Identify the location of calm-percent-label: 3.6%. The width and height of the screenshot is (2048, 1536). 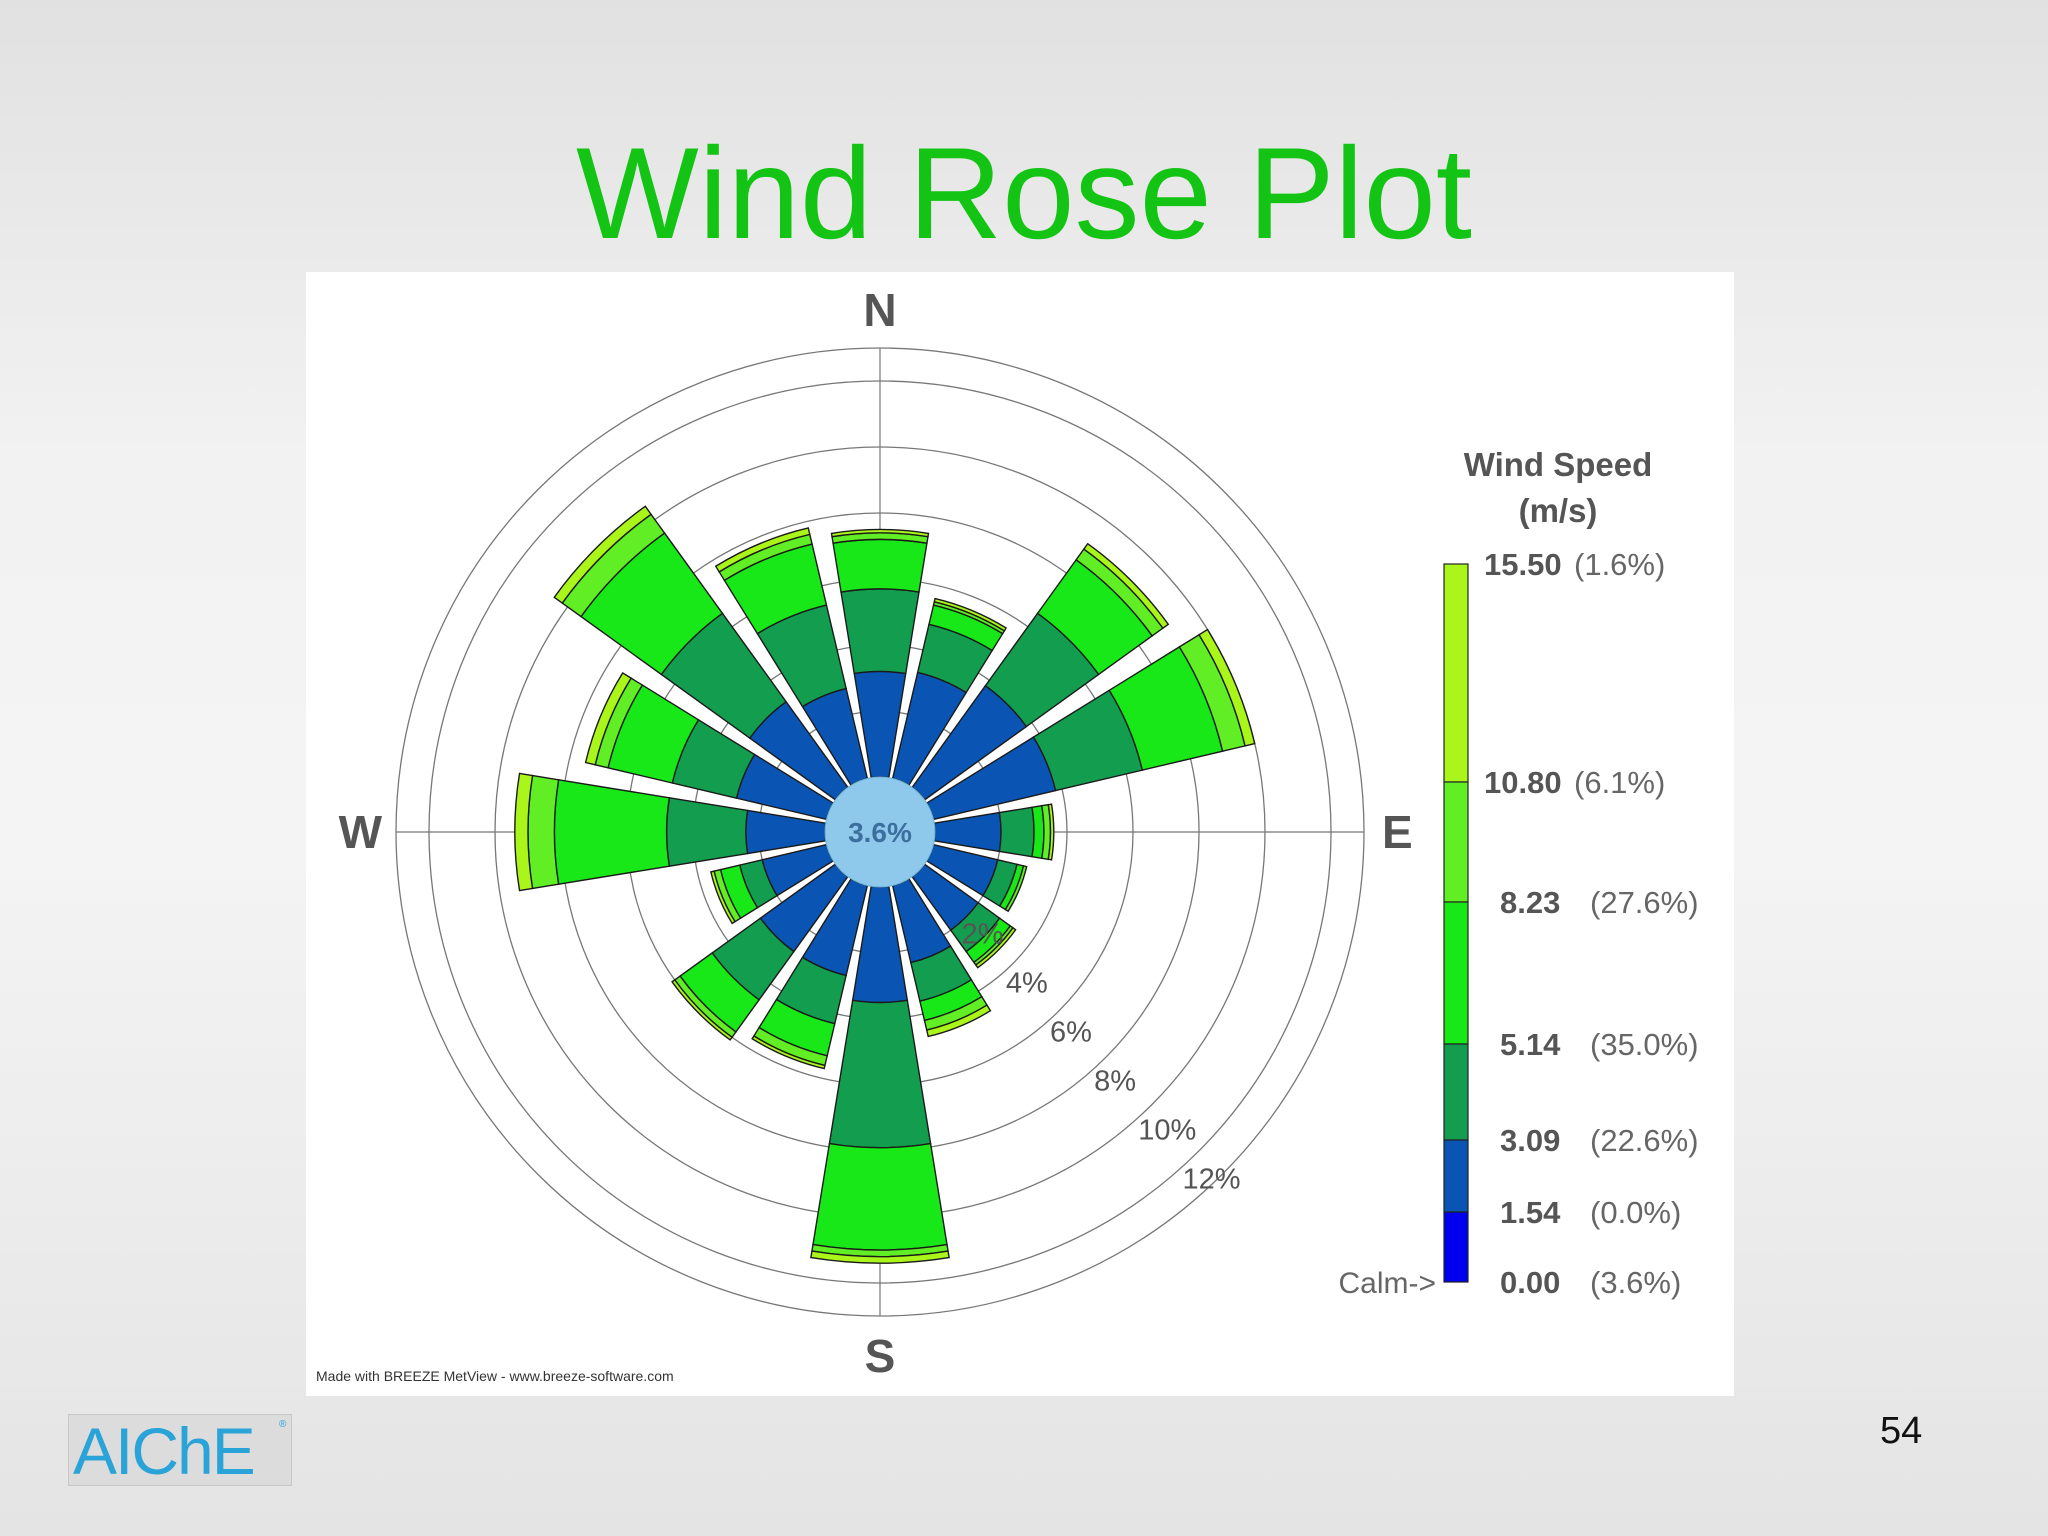
(880, 832).